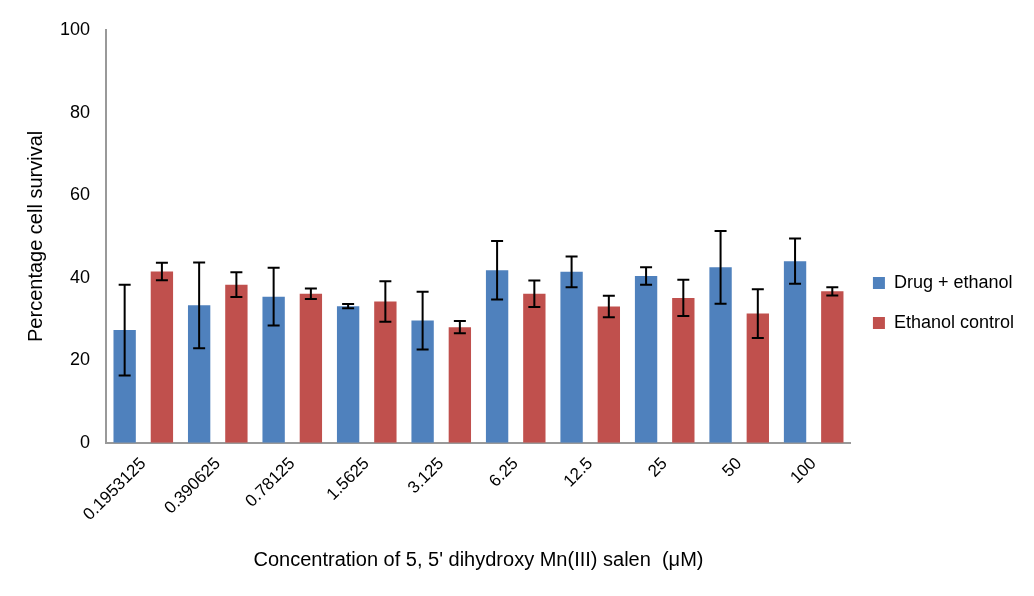 The image size is (1034, 596). What do you see at coordinates (478, 558) in the screenshot?
I see `x-axis-title: Concentration of 5, 5' dihydroxy Mn(III) salen (μM)` at bounding box center [478, 558].